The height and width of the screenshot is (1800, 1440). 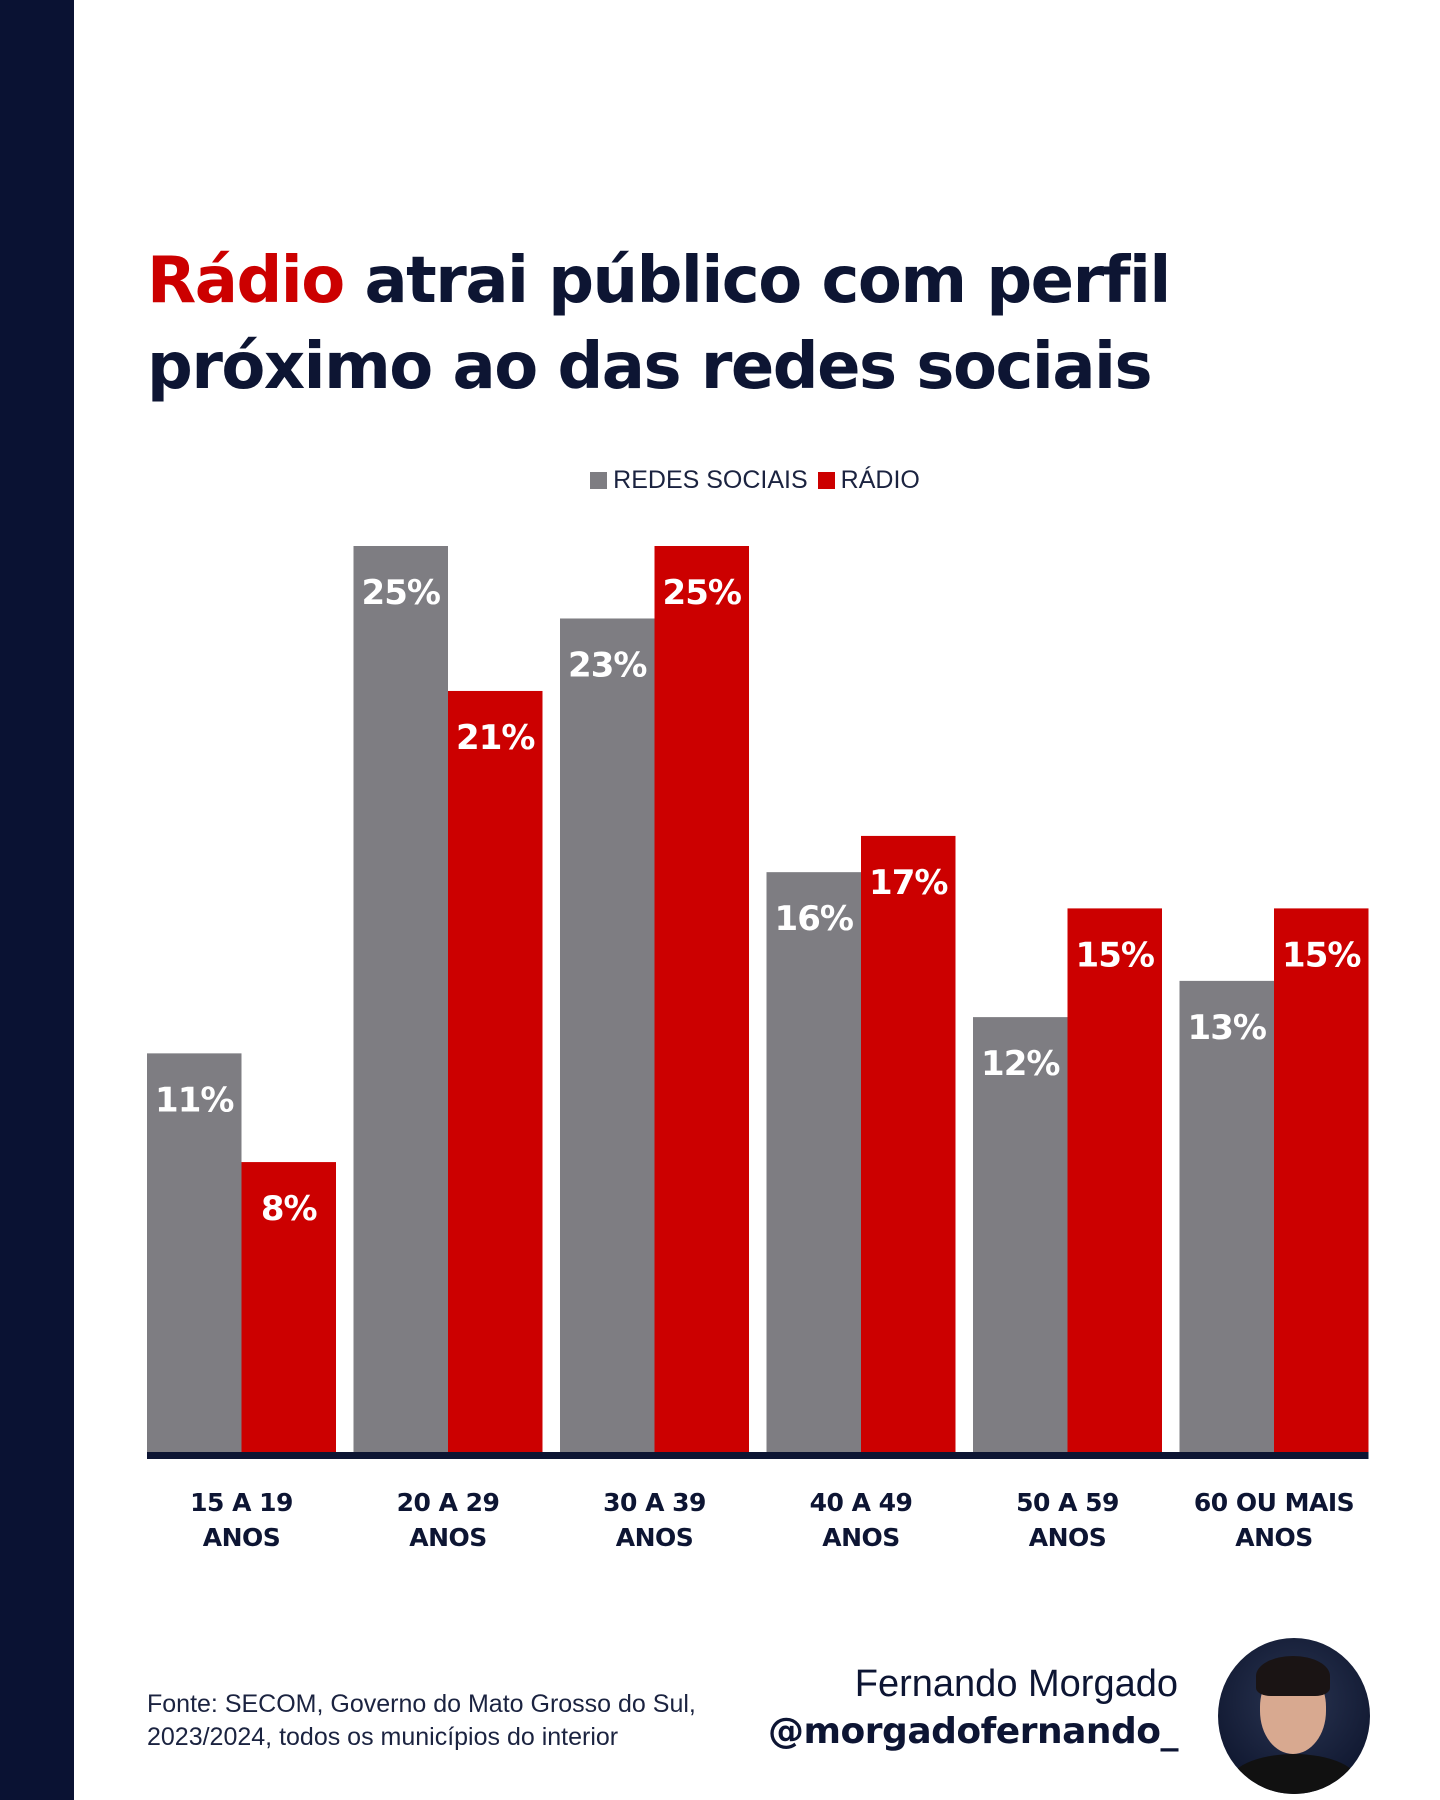 I want to click on bar-value-label: 16%, so click(x=814, y=919).